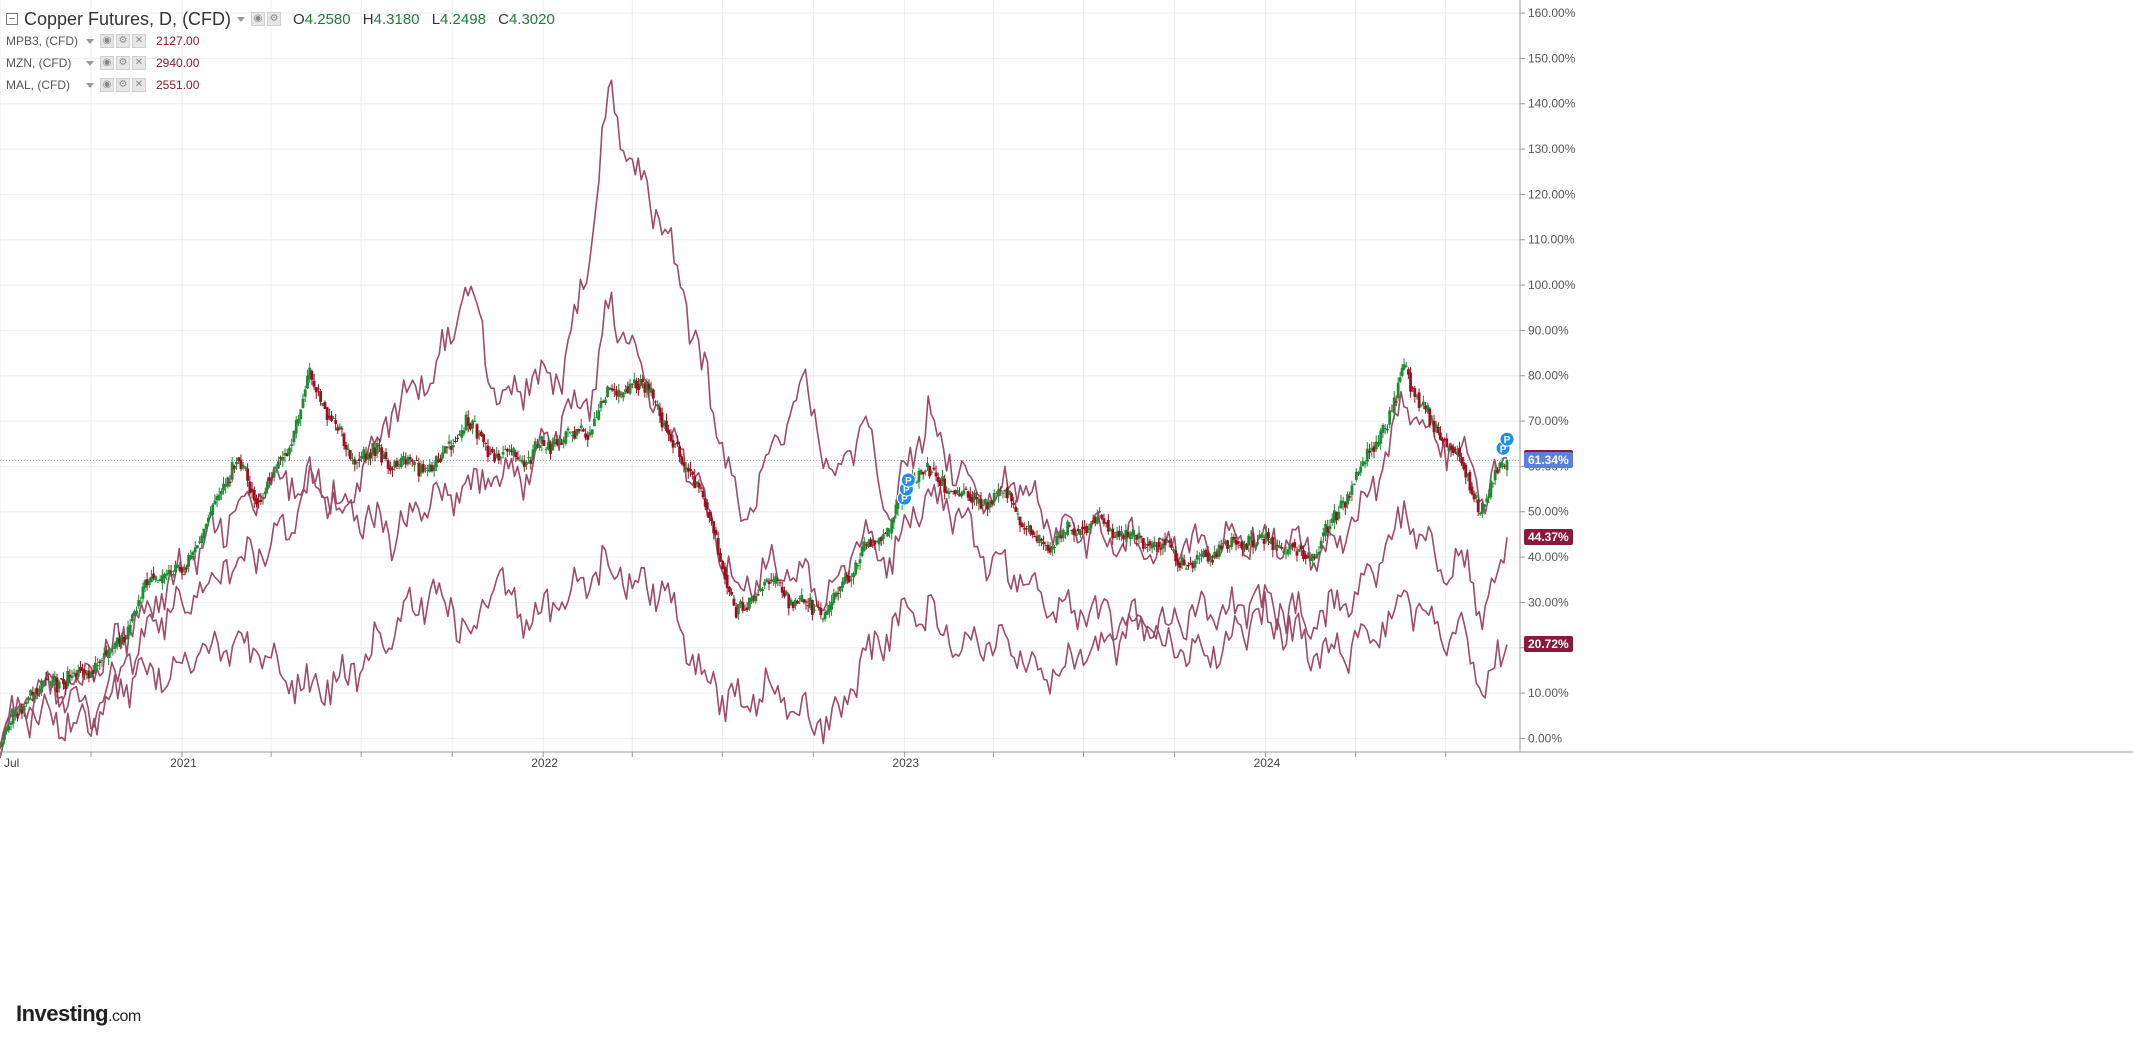 This screenshot has height=1047, width=2133. What do you see at coordinates (39, 63) in the screenshot?
I see `overlay-name: MZN, (CFD)` at bounding box center [39, 63].